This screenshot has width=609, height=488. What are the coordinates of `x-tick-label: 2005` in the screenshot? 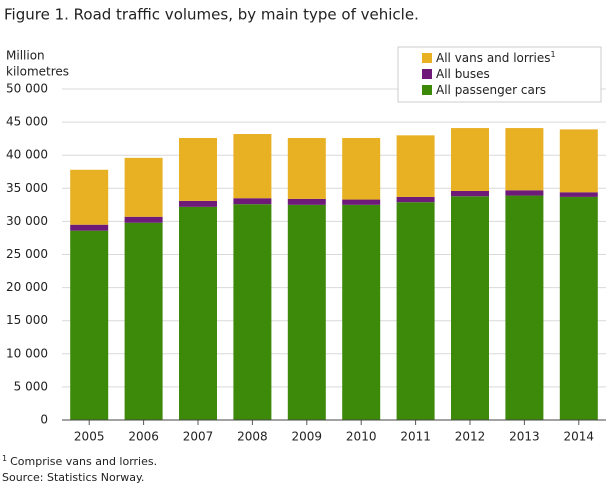 It's located at (89, 437).